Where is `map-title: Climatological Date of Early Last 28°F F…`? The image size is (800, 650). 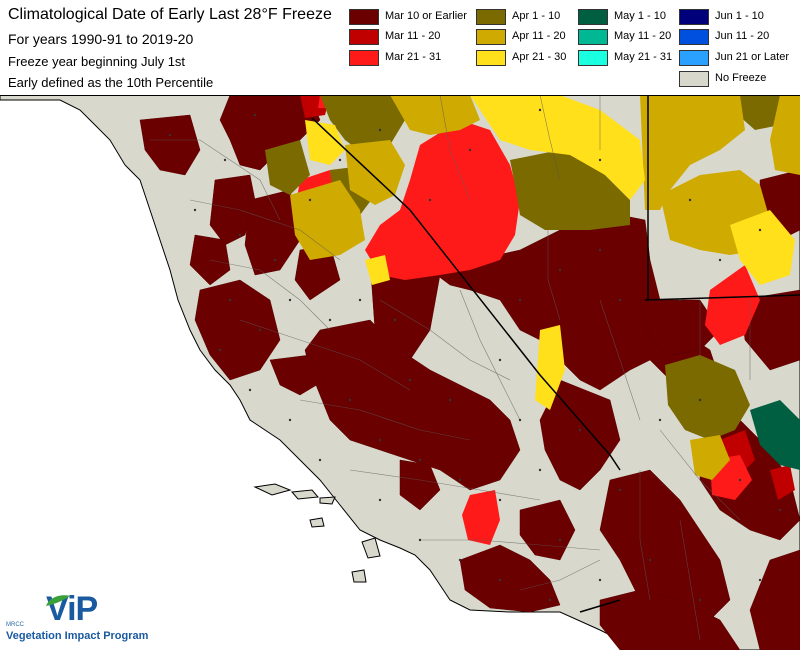
map-title: Climatological Date of Early Last 28°F F… is located at coordinates (170, 14).